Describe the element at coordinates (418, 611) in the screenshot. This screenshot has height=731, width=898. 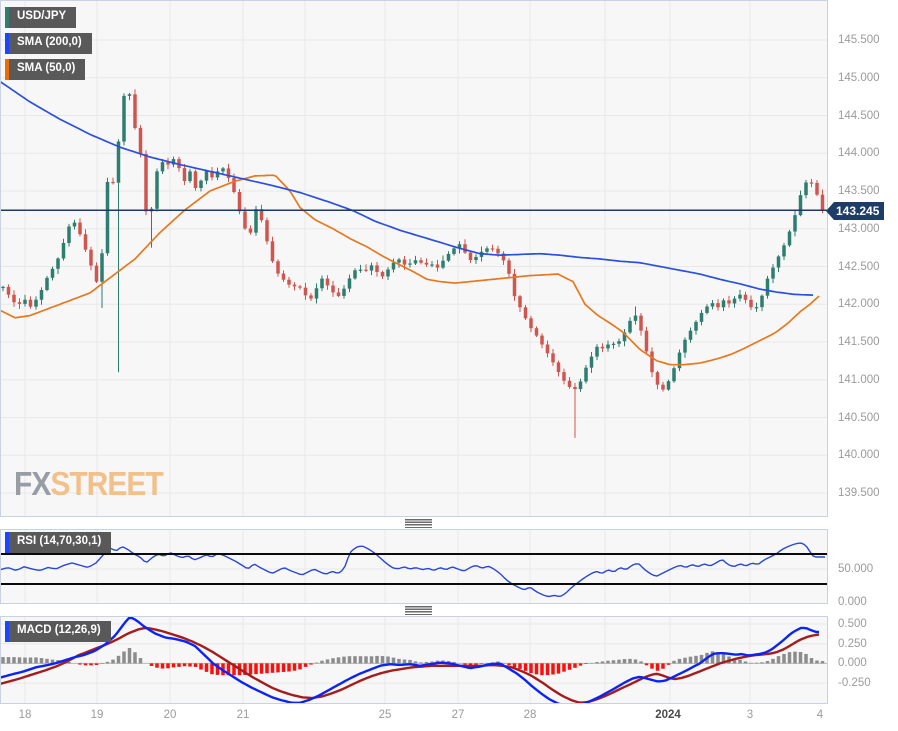
I see `macd-panel-resize-grip-icon` at that location.